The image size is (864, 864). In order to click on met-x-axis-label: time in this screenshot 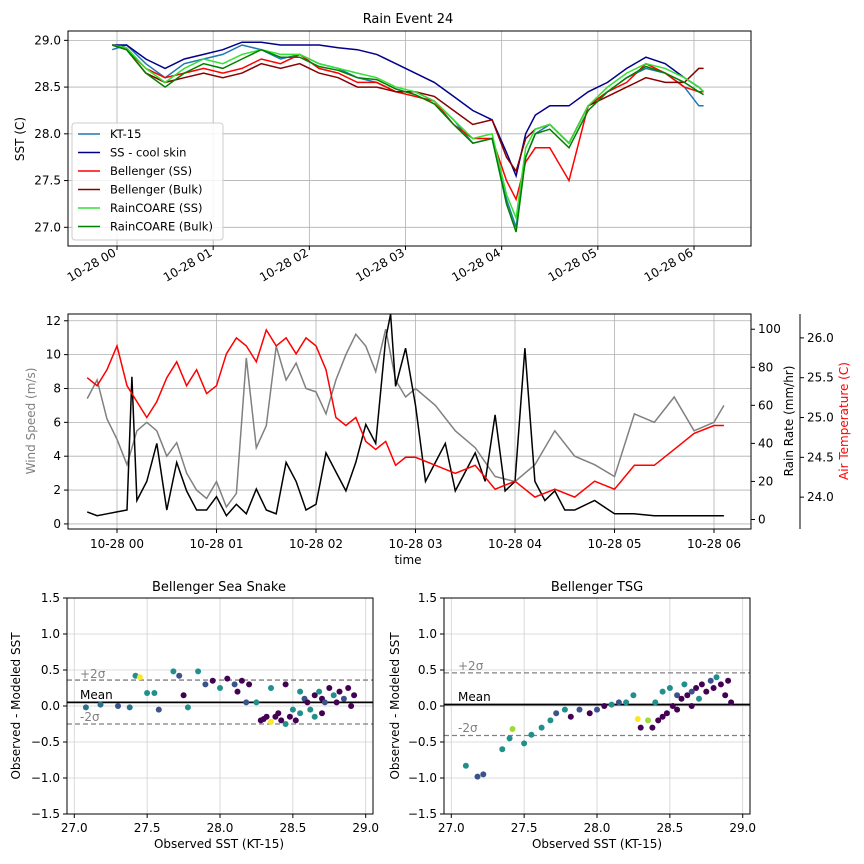, I will do `click(407, 560)`.